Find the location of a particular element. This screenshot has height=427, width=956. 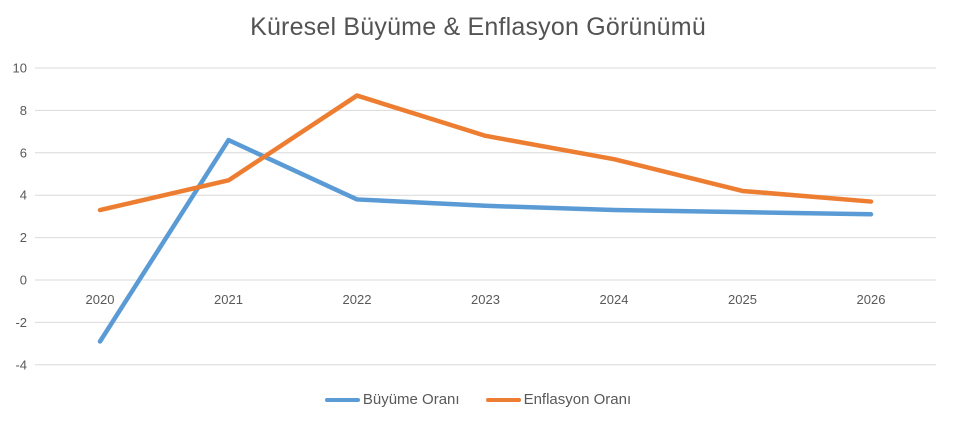

y-tick-label: -4 is located at coordinates (21, 364).